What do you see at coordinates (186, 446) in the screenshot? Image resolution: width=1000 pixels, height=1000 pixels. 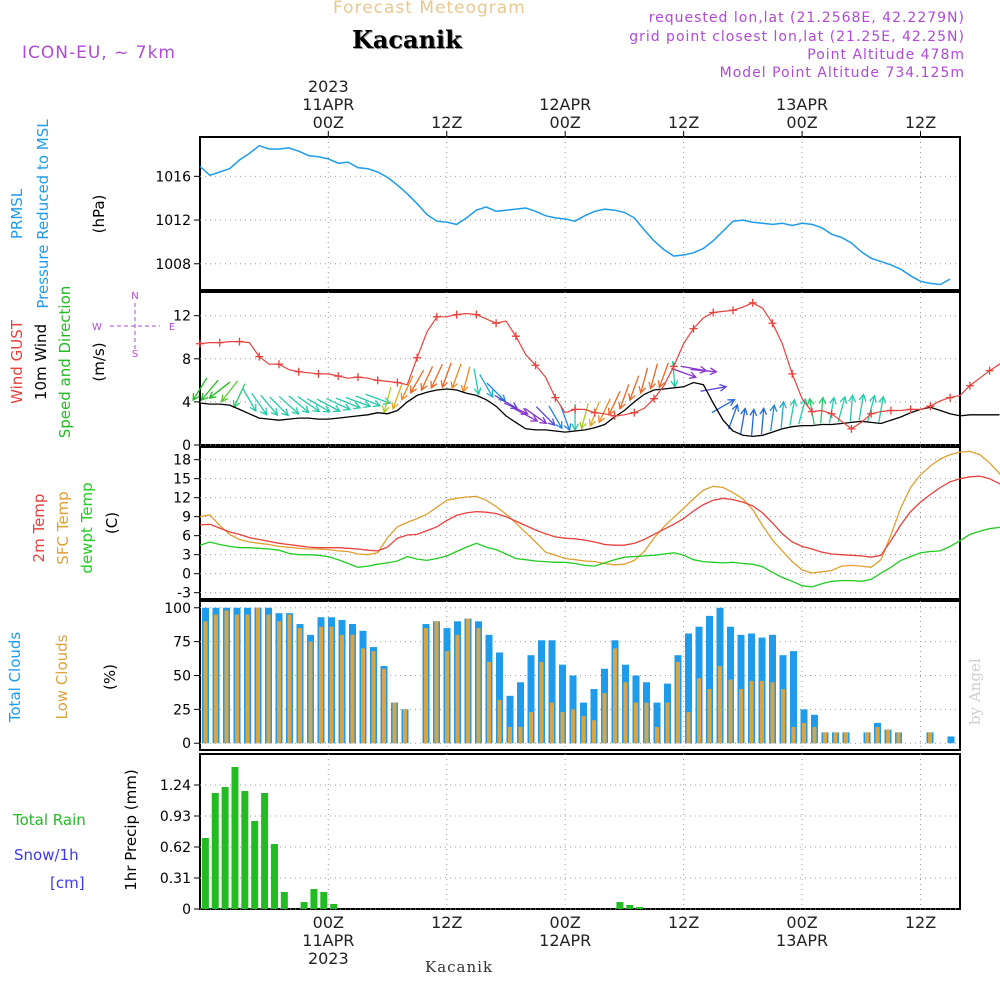 I see `wind-ytick-label: 0` at bounding box center [186, 446].